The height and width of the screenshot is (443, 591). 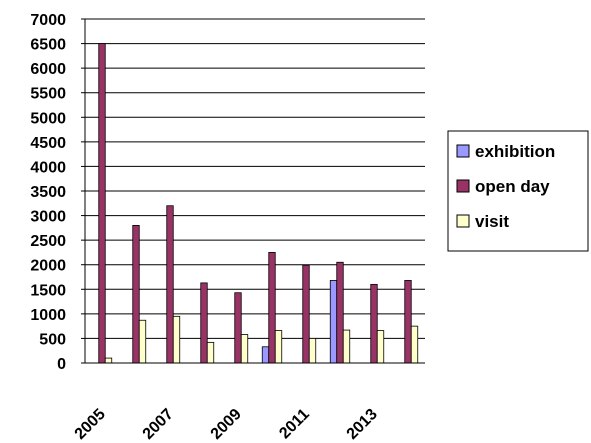 I want to click on bar-visit-2011, so click(x=312, y=351).